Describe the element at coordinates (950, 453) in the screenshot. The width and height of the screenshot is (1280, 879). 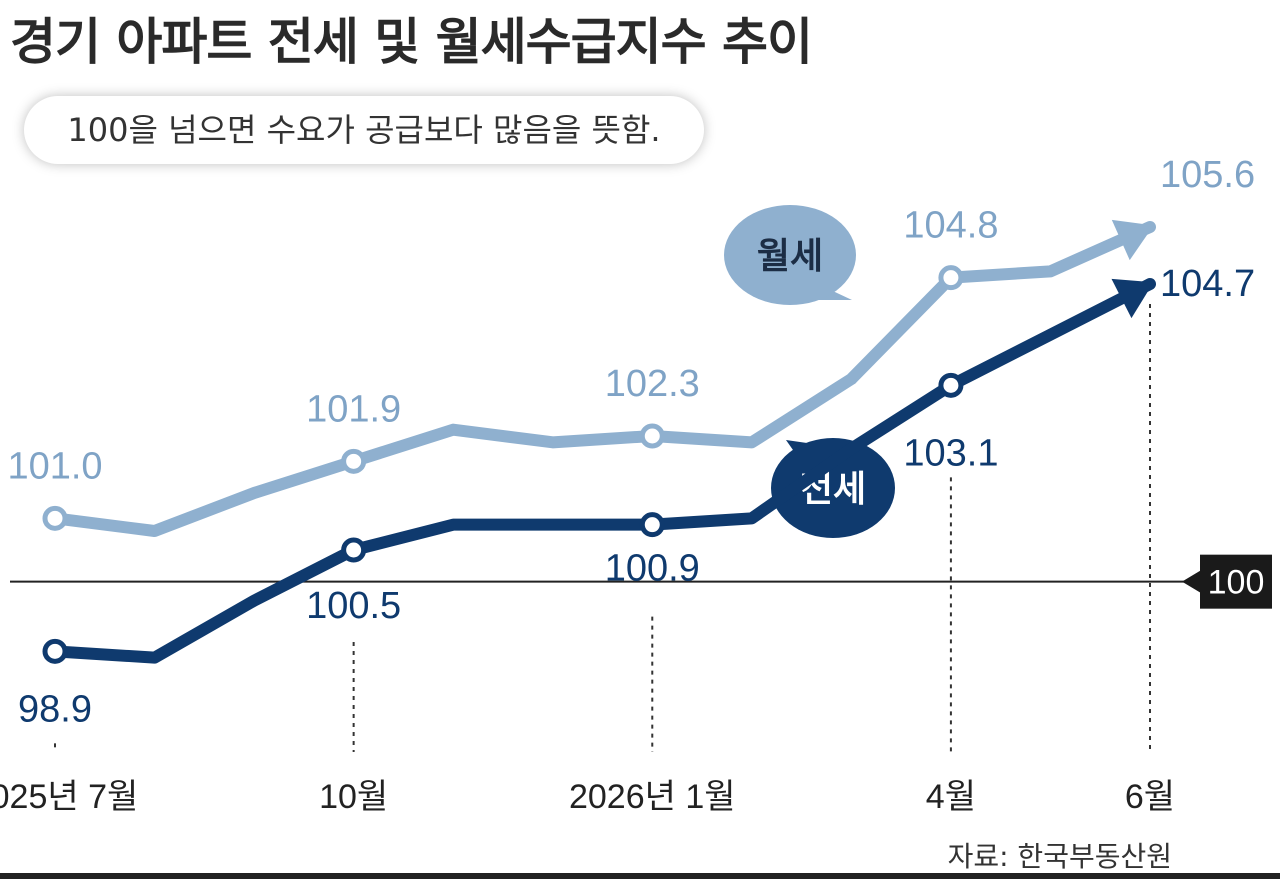
I see `data-label: 103.1` at that location.